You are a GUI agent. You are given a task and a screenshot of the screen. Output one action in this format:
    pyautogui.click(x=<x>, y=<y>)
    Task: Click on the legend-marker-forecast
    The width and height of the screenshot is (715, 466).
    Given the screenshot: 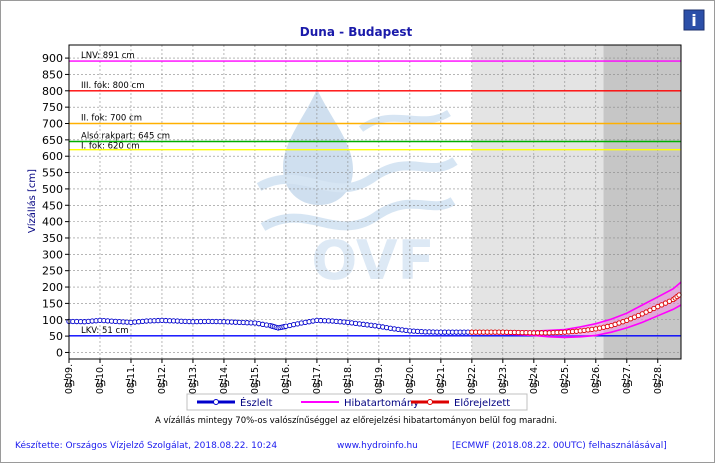 What is the action you would take?
    pyautogui.click(x=430, y=402)
    